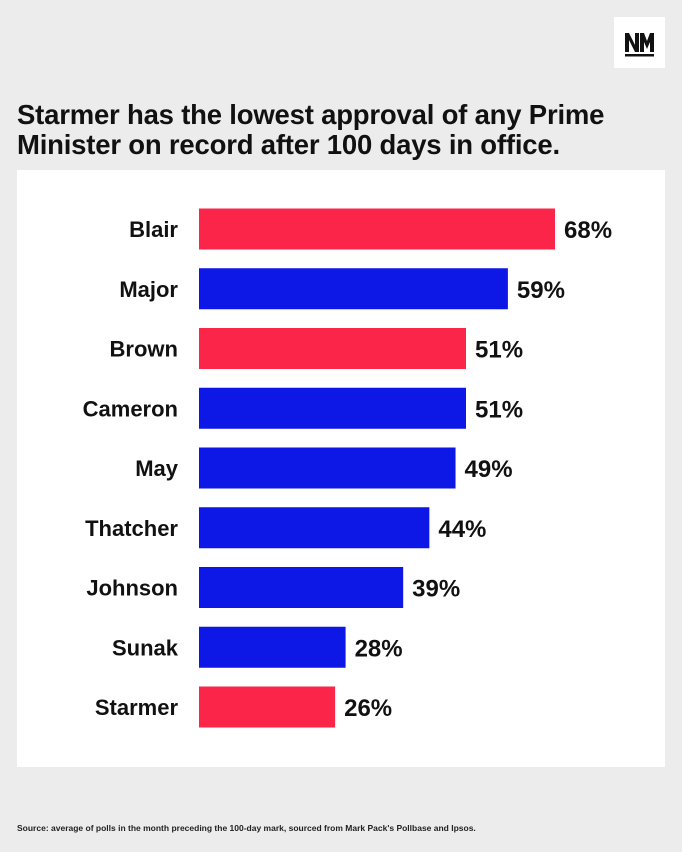 This screenshot has width=682, height=852. Describe the element at coordinates (314, 528) in the screenshot. I see `bar-thatcher` at that location.